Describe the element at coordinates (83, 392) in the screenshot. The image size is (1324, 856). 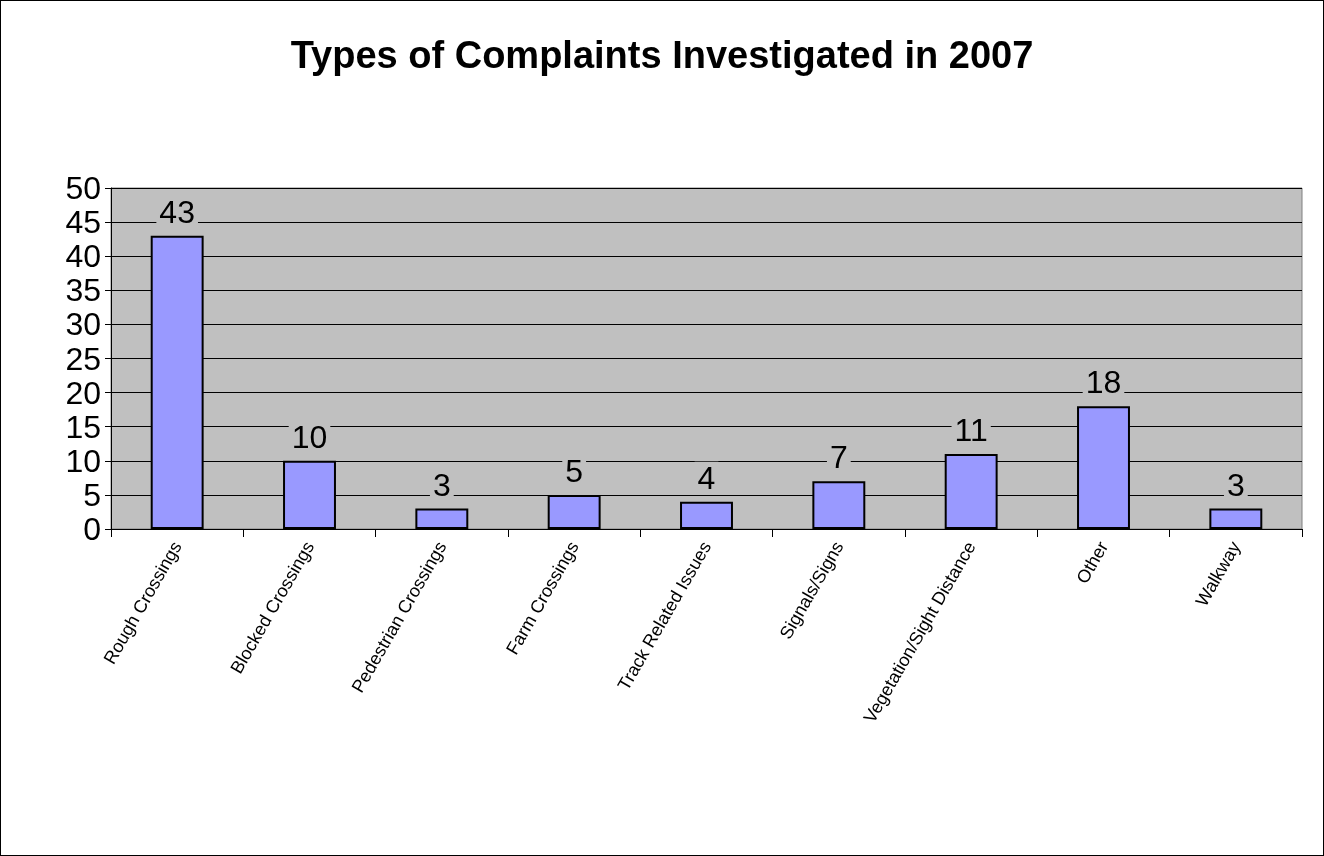
I see `y-tick-label: 20` at that location.